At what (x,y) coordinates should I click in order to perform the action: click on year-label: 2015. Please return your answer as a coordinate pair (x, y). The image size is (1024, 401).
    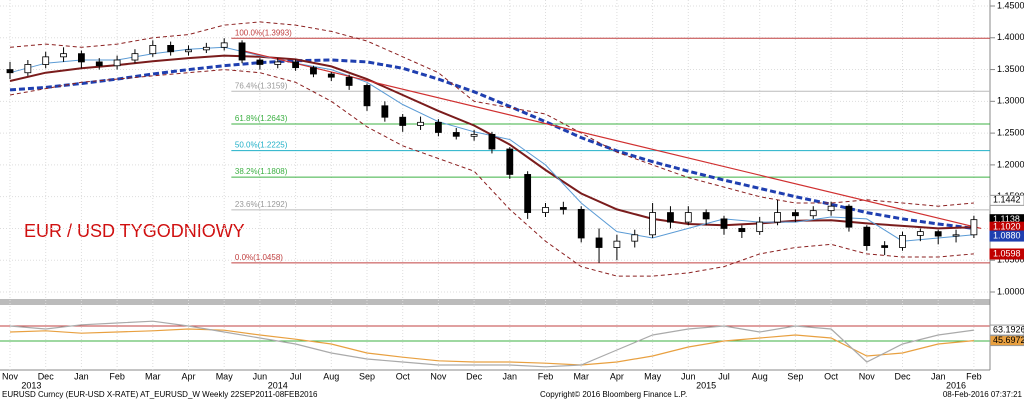
    Looking at the image, I should click on (706, 385).